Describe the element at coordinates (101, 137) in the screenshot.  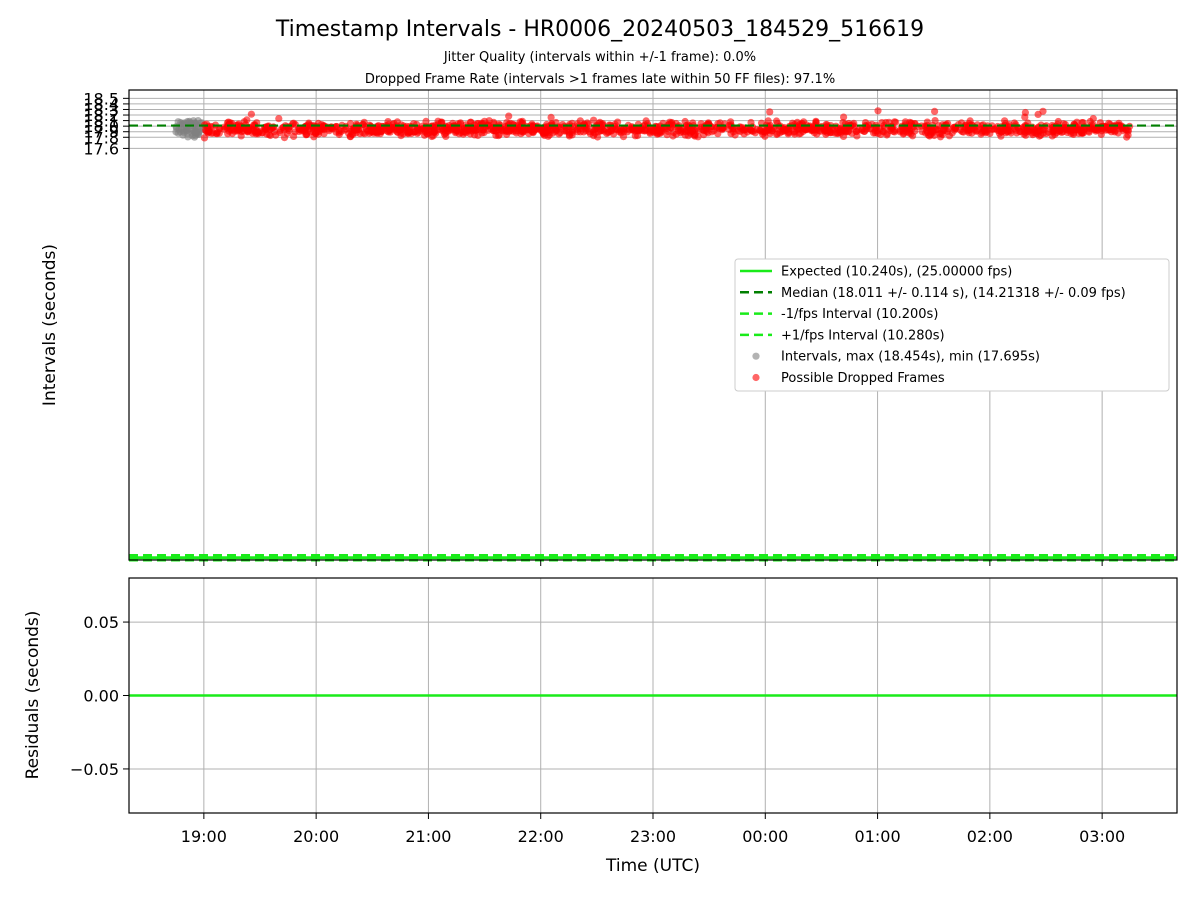
I see `top-y-tick-label: 17.8` at that location.